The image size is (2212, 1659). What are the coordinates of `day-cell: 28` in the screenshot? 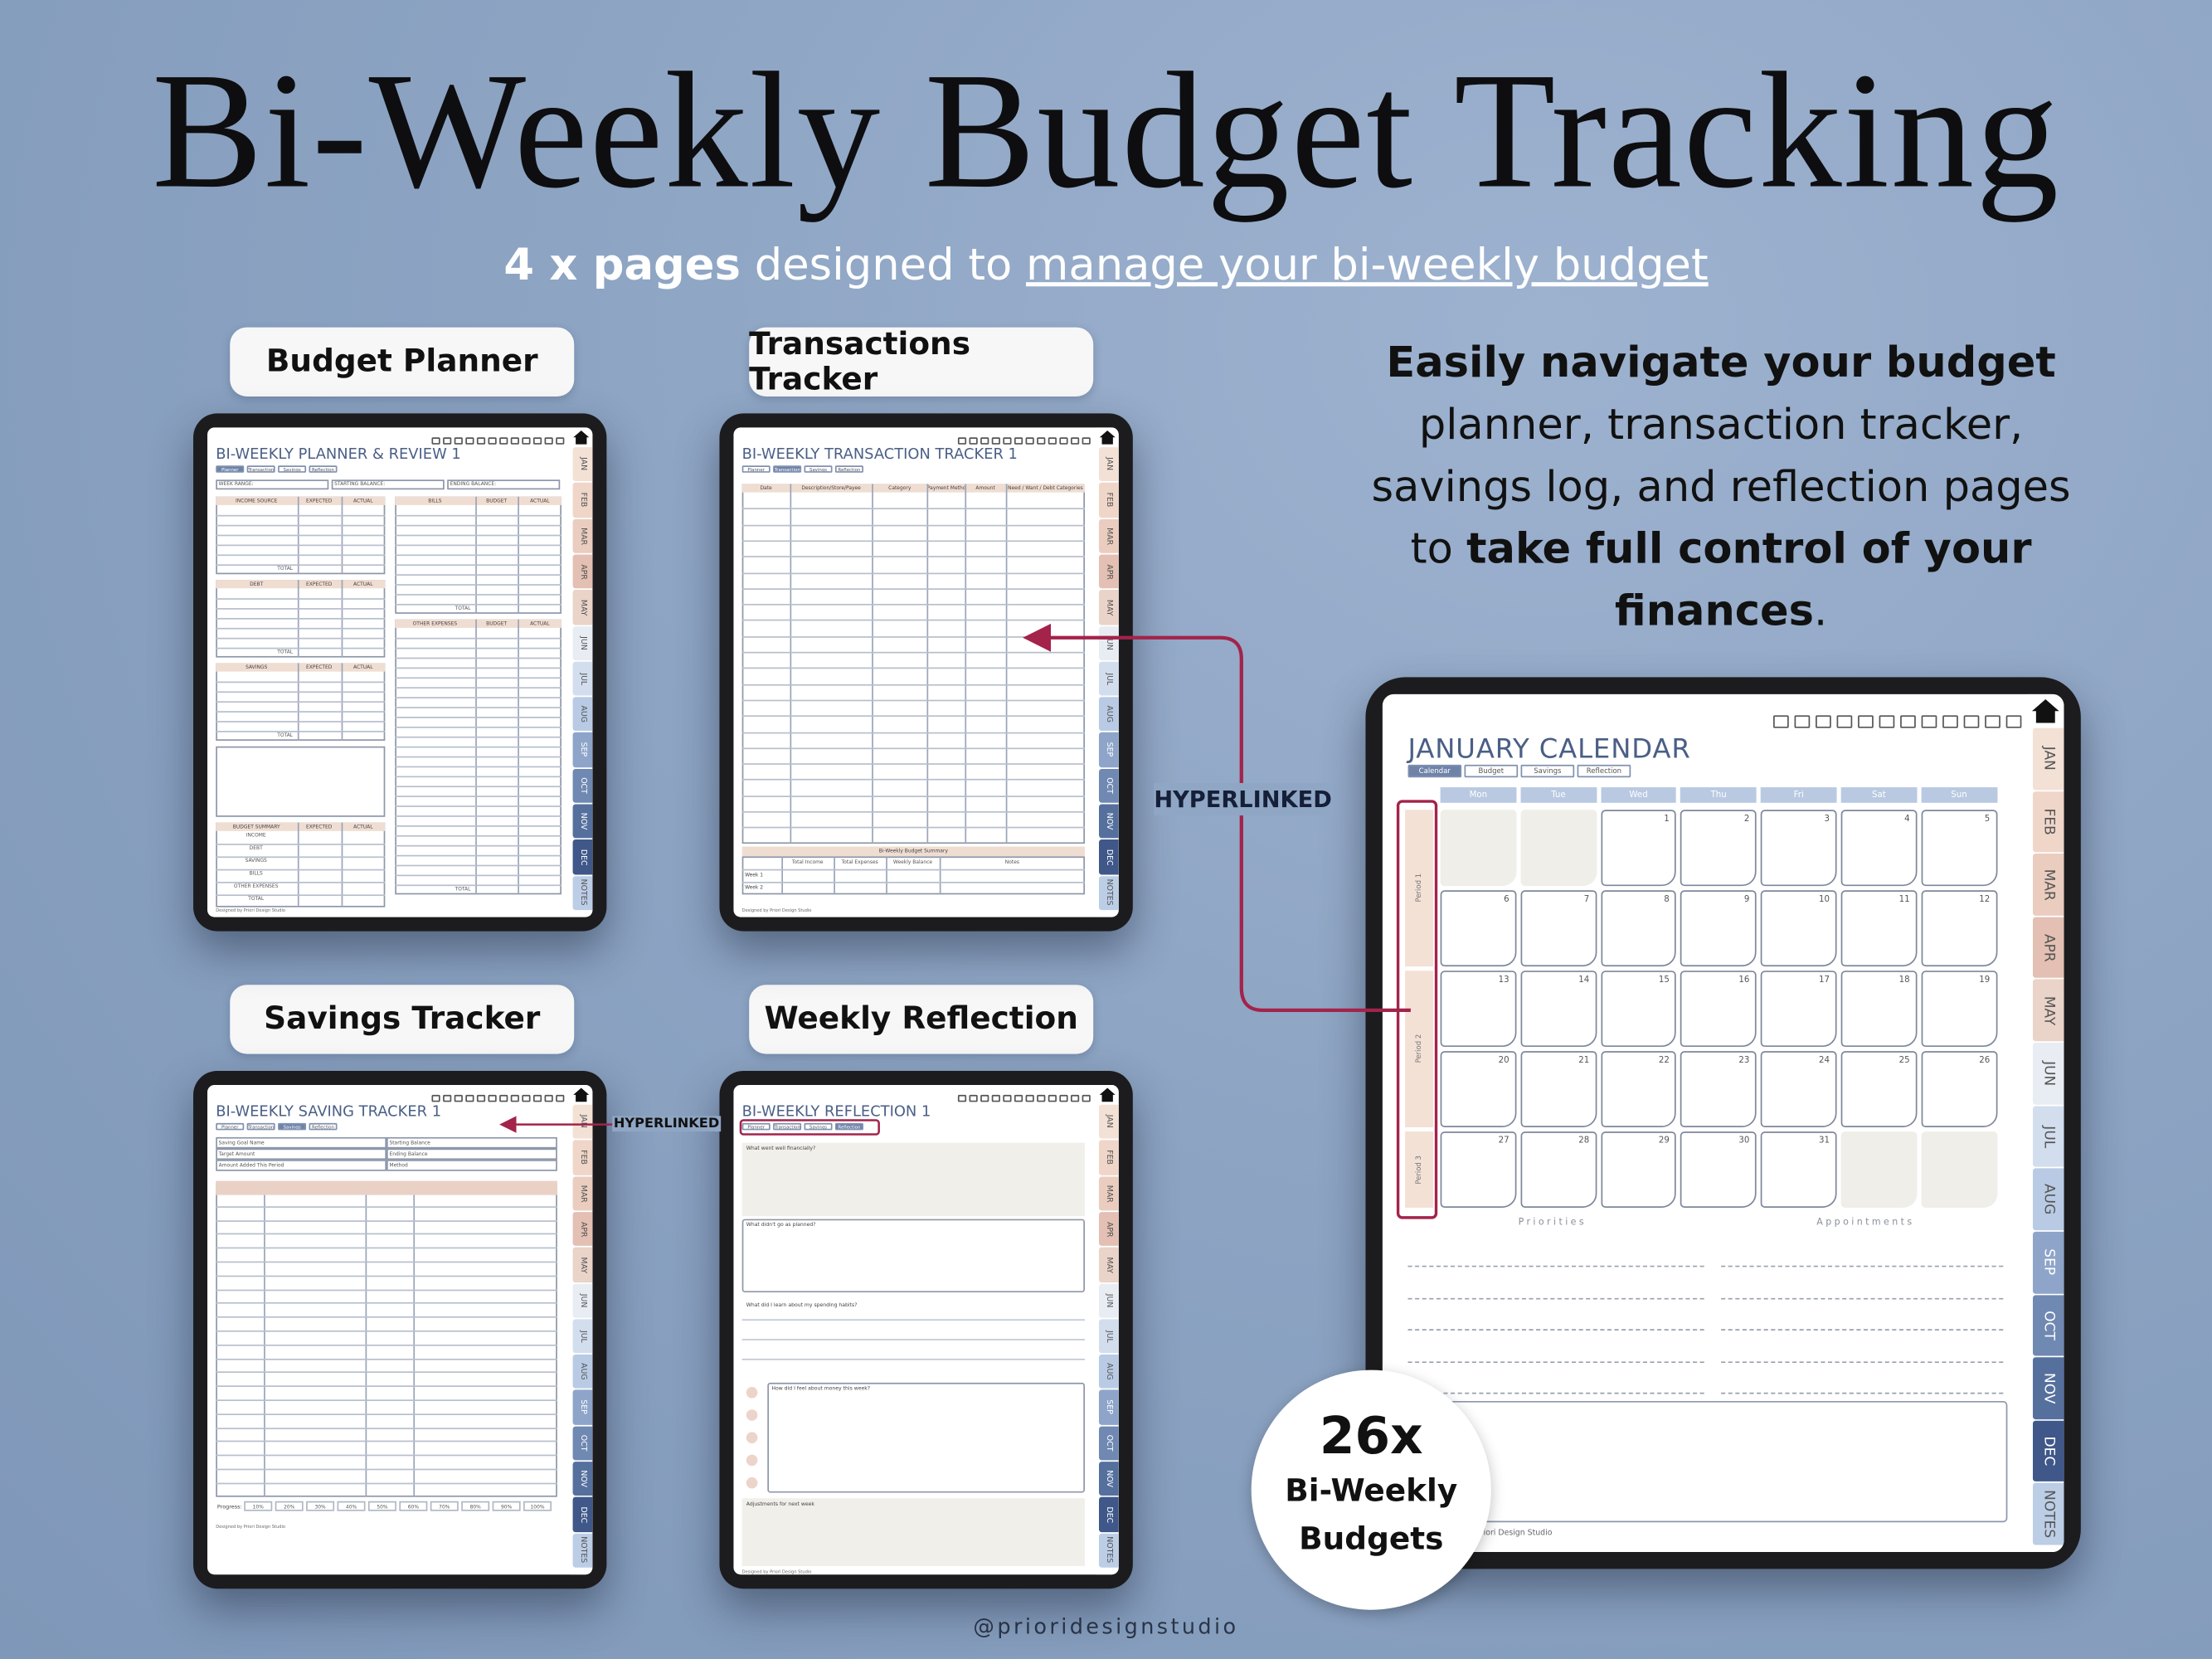 It's located at (1559, 1169).